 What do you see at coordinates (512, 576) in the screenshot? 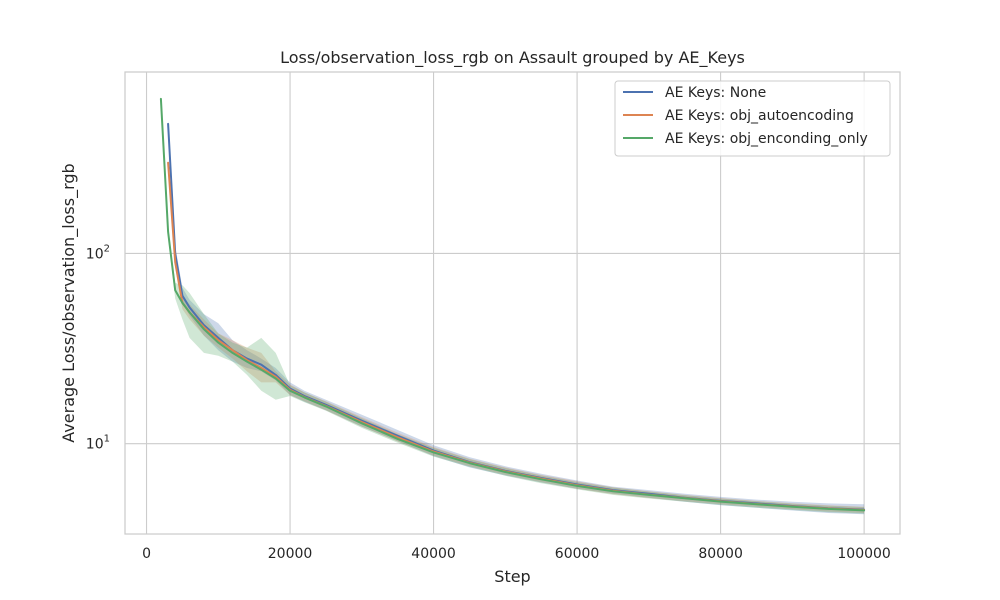
I see `x-axis-label: Step` at bounding box center [512, 576].